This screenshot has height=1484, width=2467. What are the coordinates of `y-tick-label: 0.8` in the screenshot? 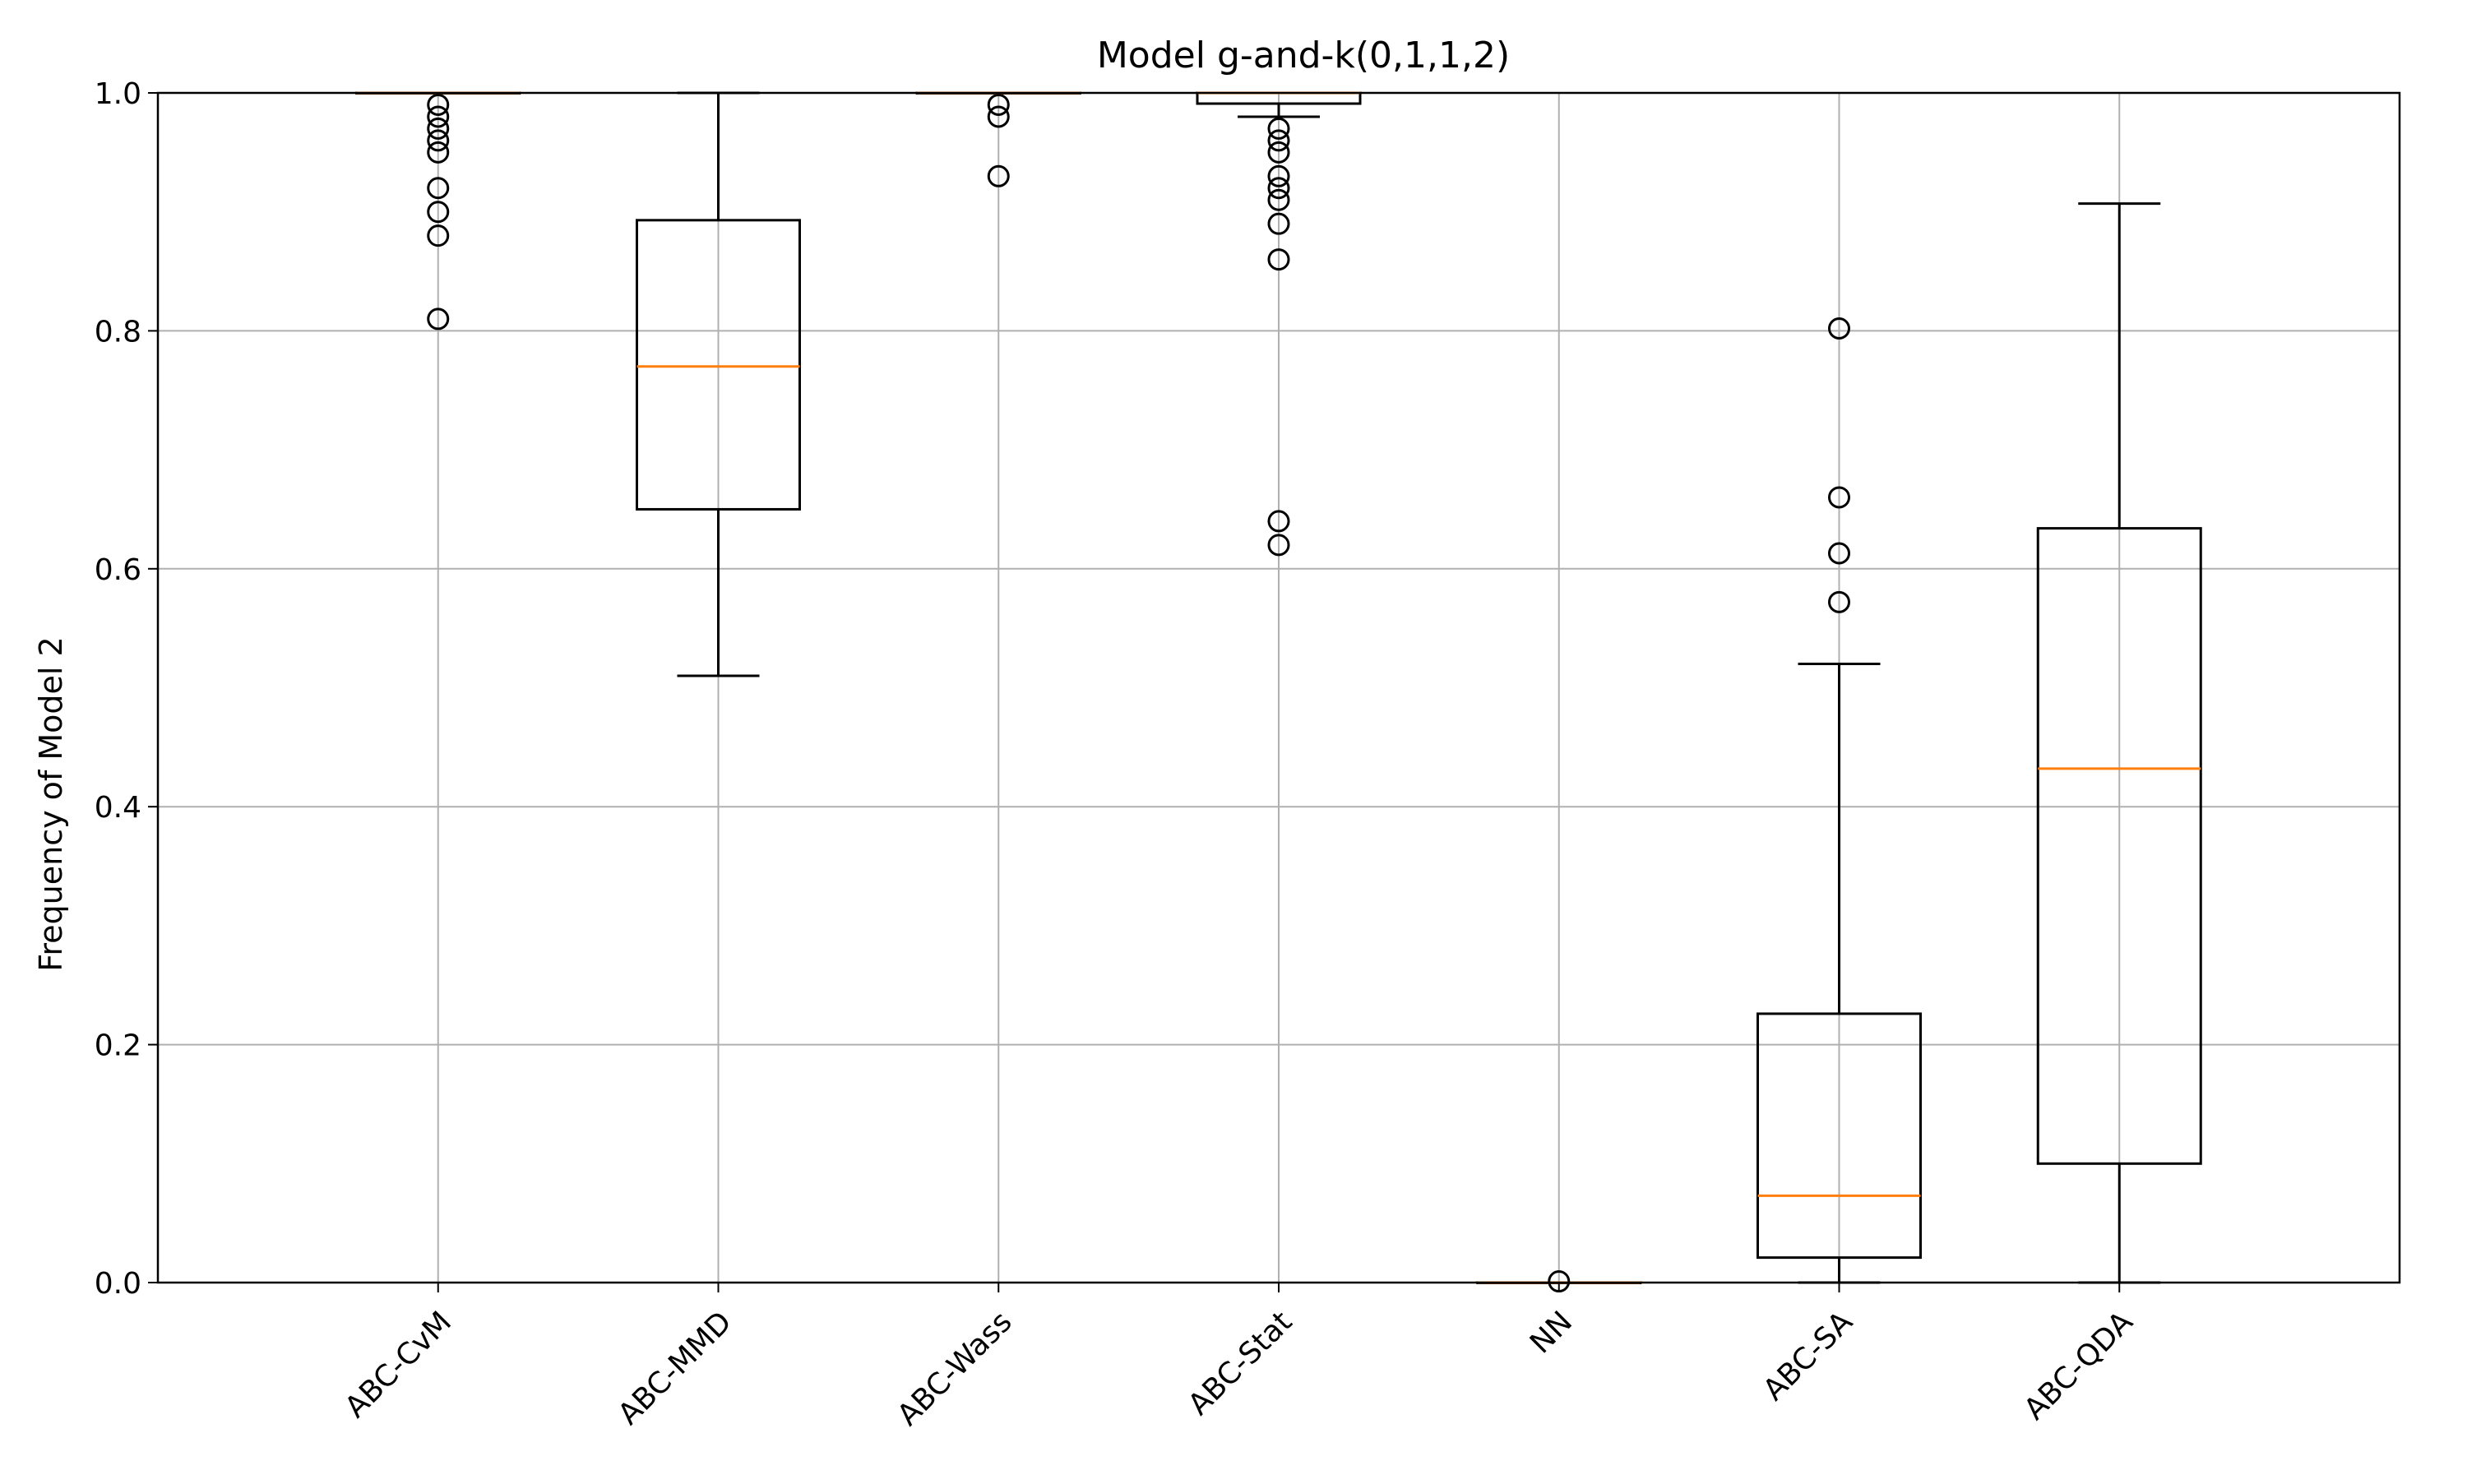 It's located at (118, 332).